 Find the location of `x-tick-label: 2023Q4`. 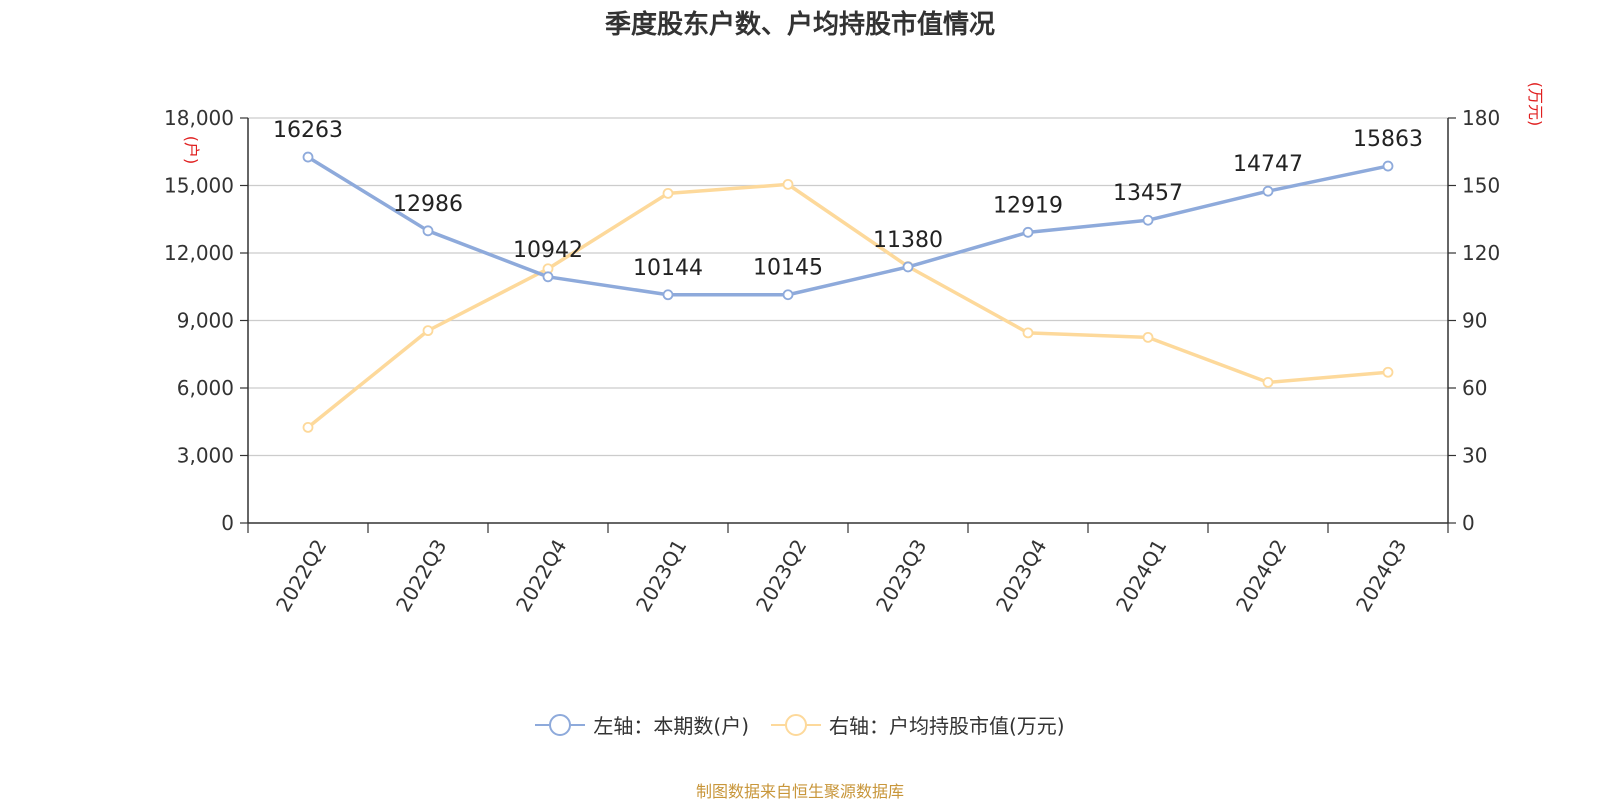

x-tick-label: 2023Q4 is located at coordinates (1021, 575).